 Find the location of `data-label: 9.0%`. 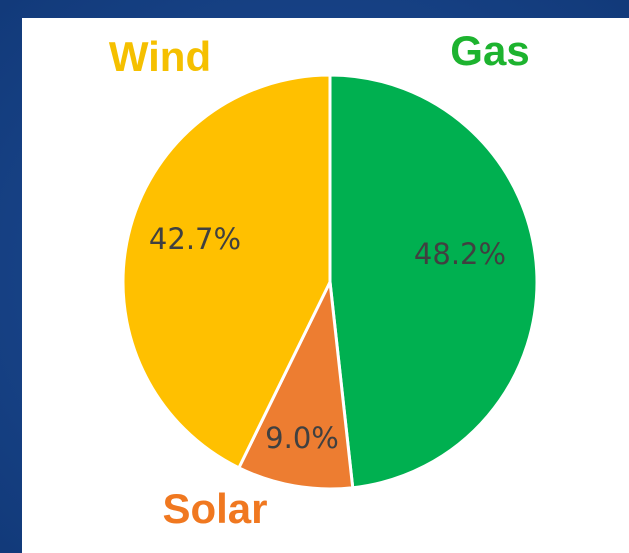

data-label: 9.0% is located at coordinates (302, 438).